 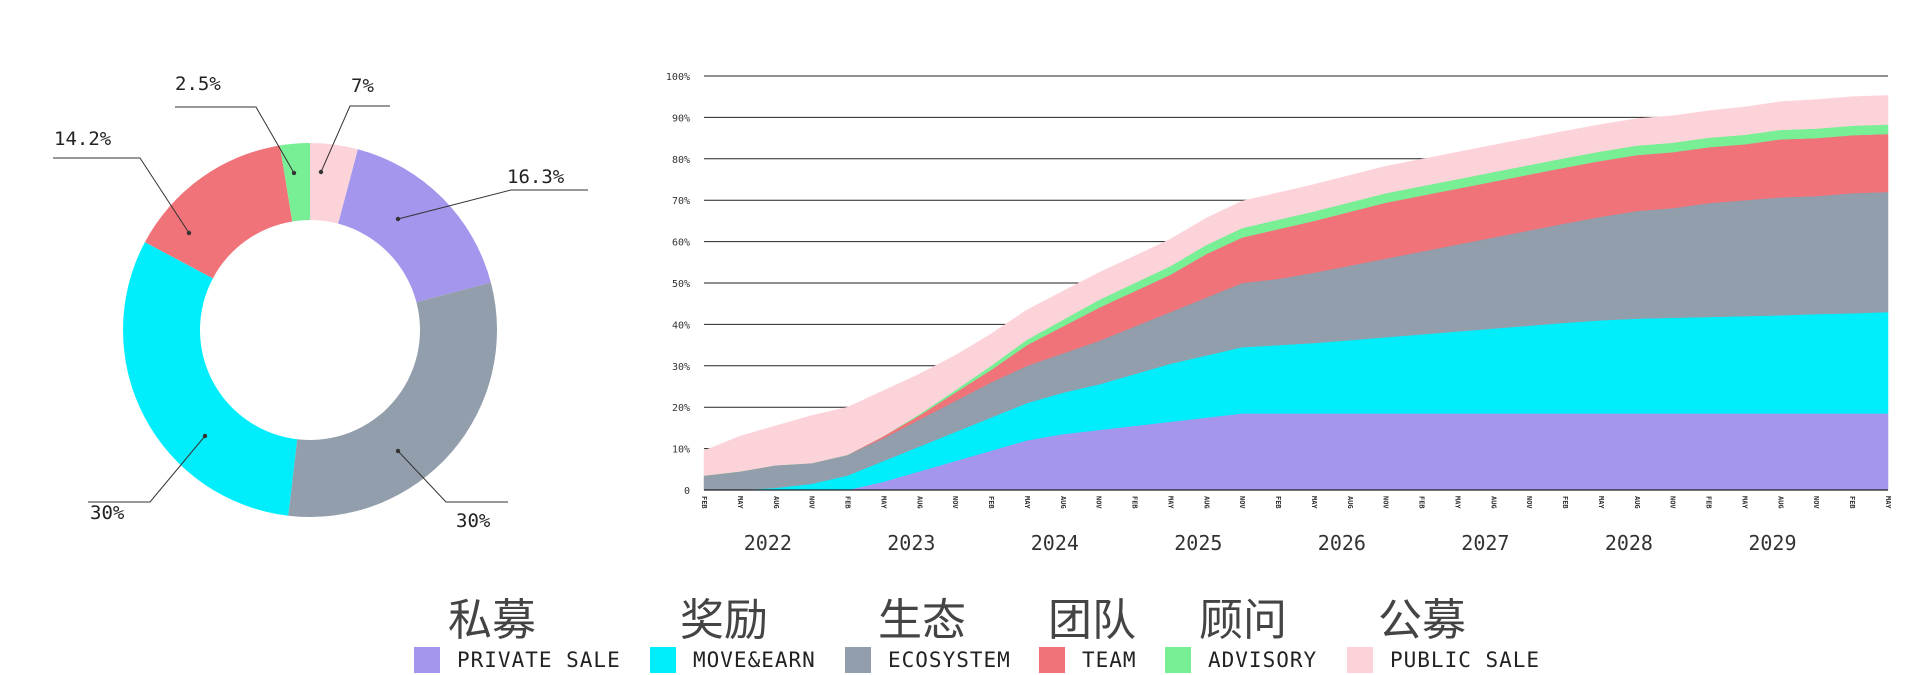 What do you see at coordinates (398, 451) in the screenshot?
I see `callout-dot-ecosystem` at bounding box center [398, 451].